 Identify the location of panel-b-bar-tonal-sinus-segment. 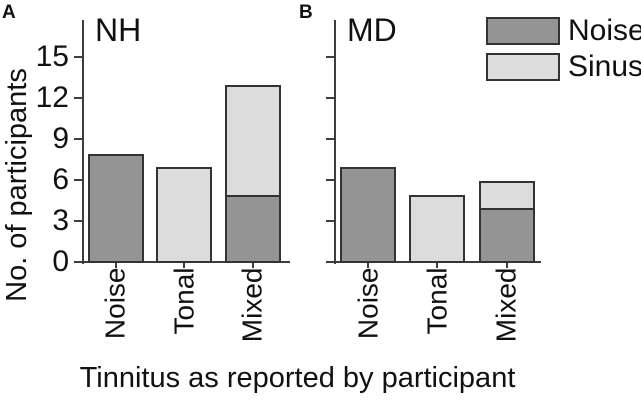
(437, 228).